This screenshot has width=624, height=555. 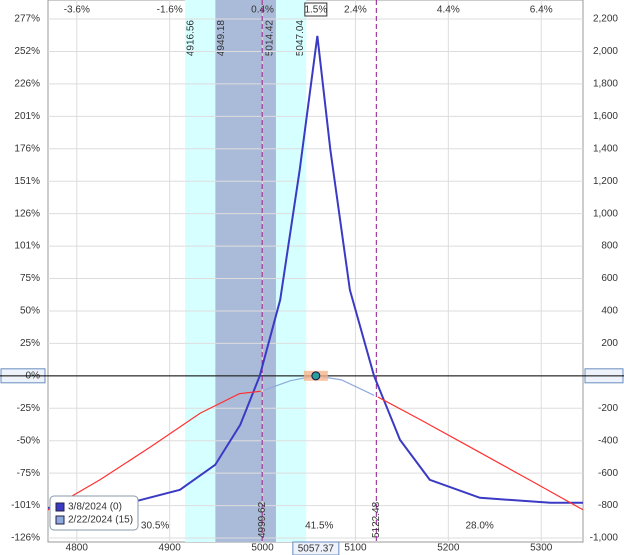 I want to click on top-tick-label: -1.6%, so click(x=170, y=10).